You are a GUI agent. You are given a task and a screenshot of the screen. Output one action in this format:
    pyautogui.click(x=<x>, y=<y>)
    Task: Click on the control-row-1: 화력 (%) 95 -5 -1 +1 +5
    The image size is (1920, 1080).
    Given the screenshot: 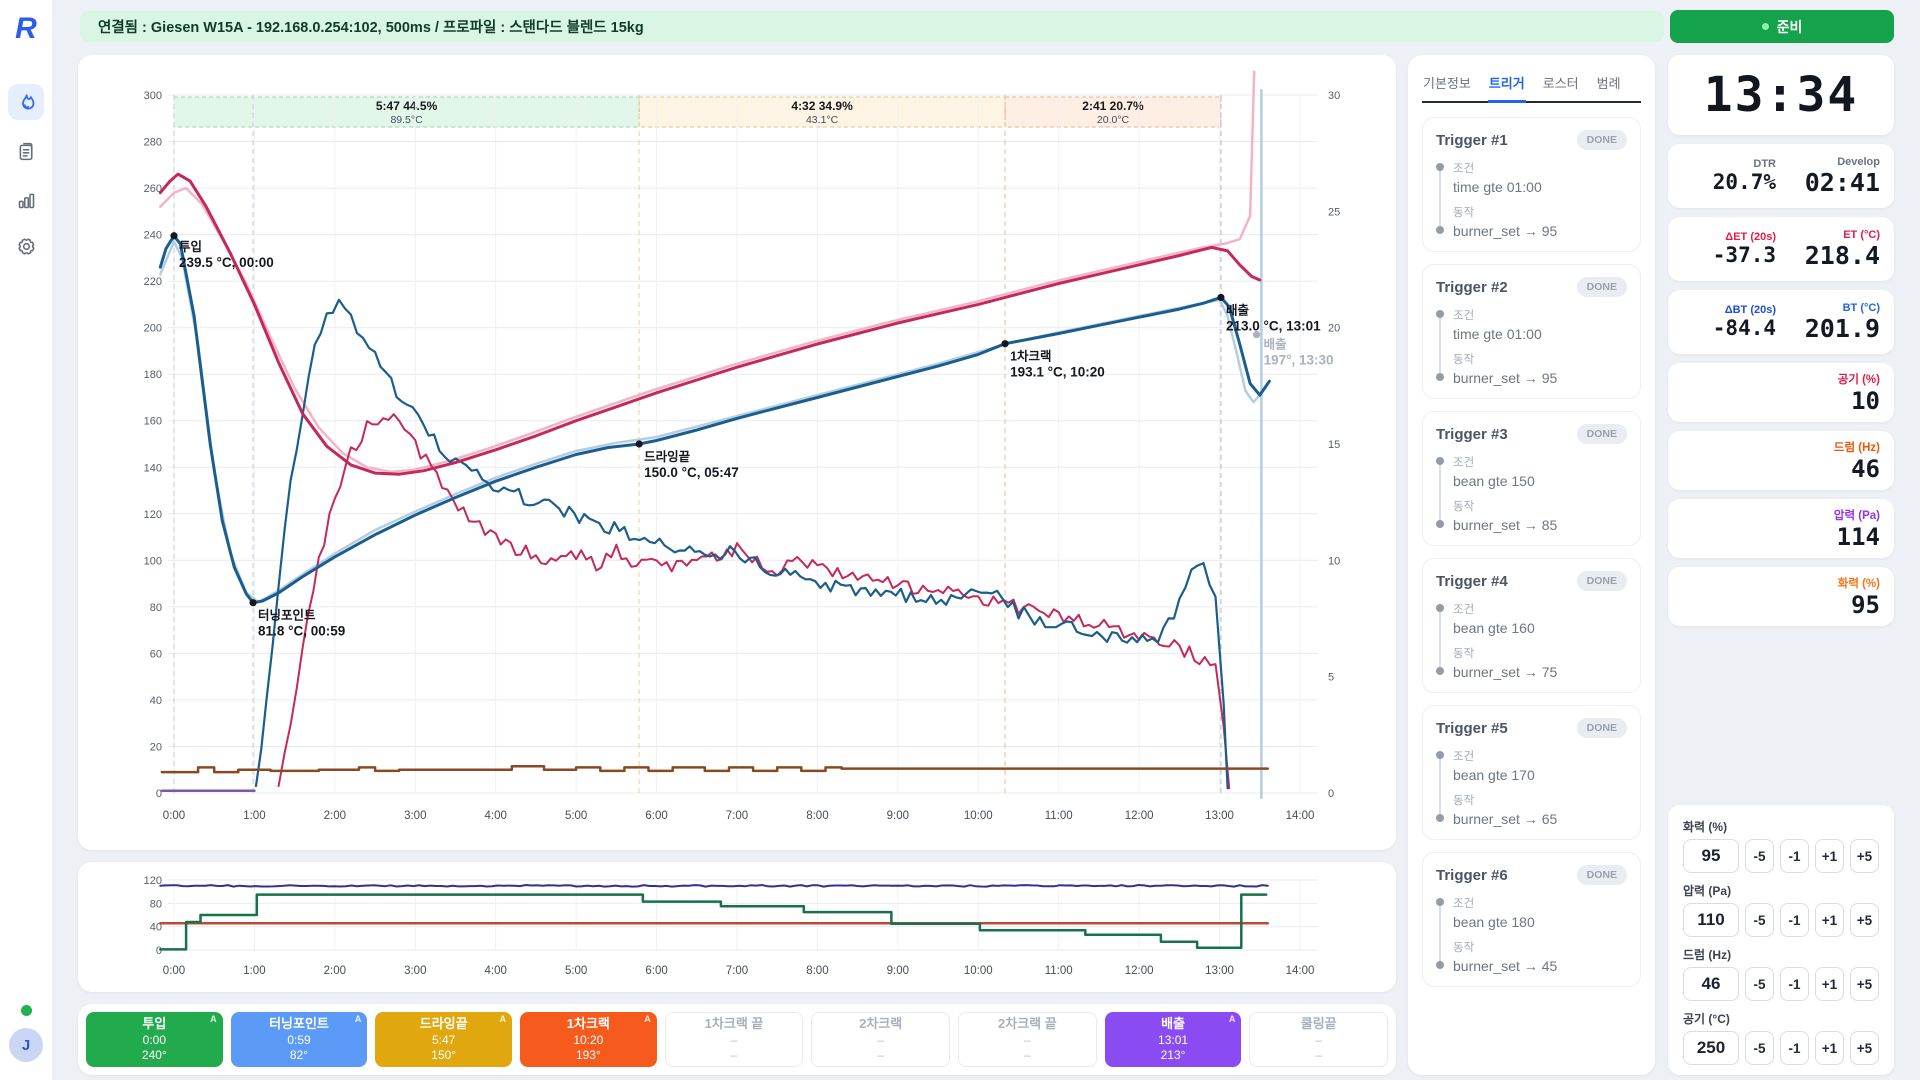 What is the action you would take?
    pyautogui.click(x=1781, y=845)
    